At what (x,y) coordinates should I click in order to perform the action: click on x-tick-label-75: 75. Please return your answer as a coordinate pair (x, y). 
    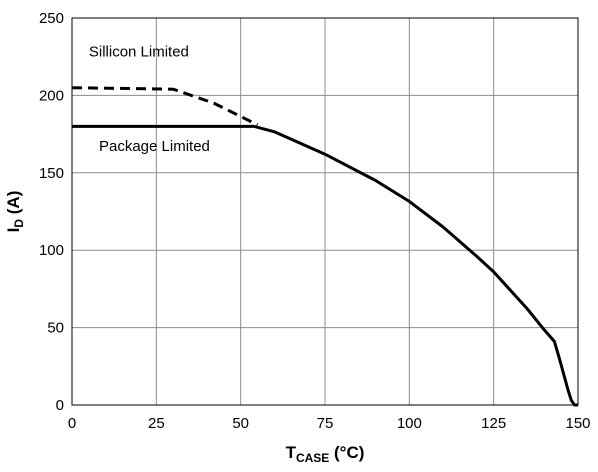
    Looking at the image, I should click on (325, 423).